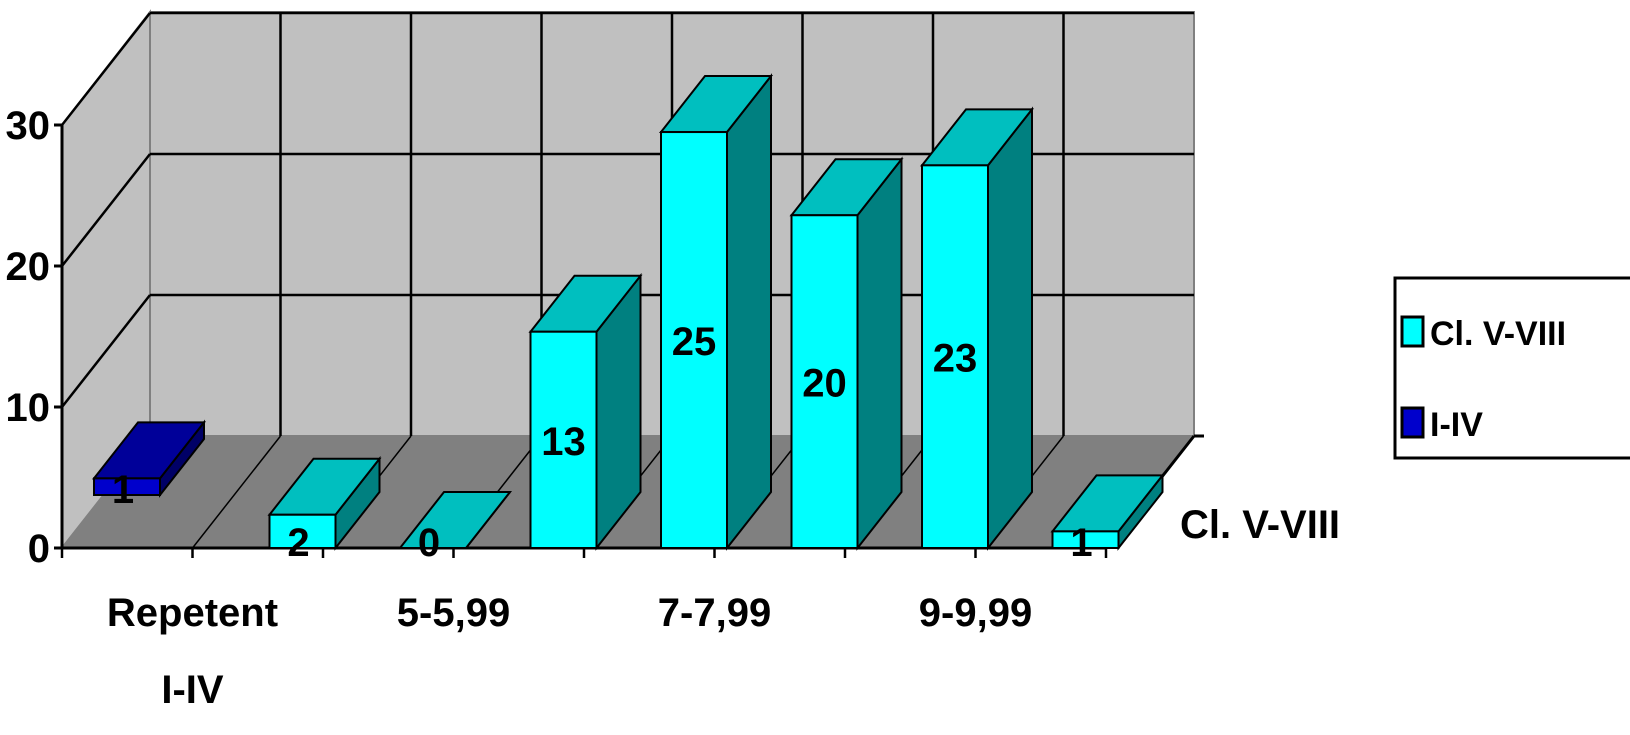  What do you see at coordinates (34, 337) in the screenshot?
I see `y-axis-ticks: 0 10 20 30` at bounding box center [34, 337].